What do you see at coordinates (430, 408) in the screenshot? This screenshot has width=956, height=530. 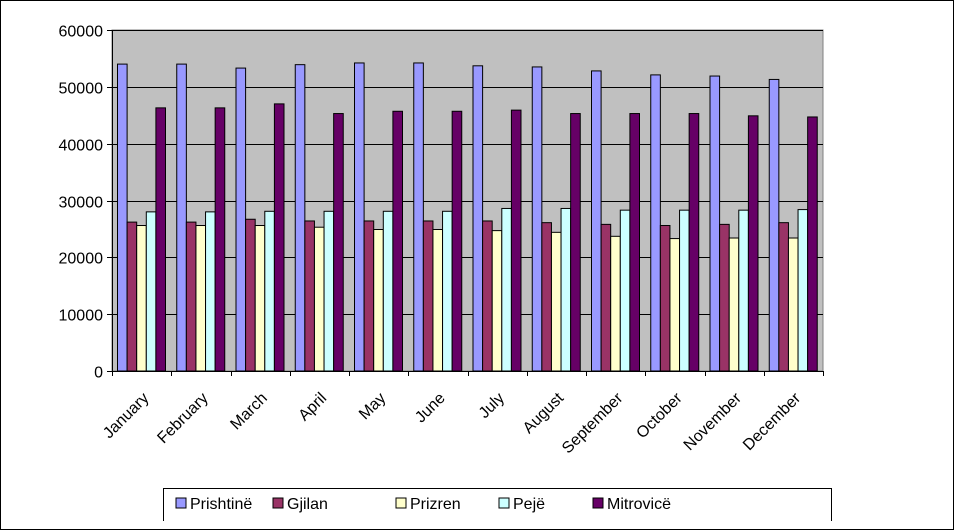 I see `x-tick-label: June` at bounding box center [430, 408].